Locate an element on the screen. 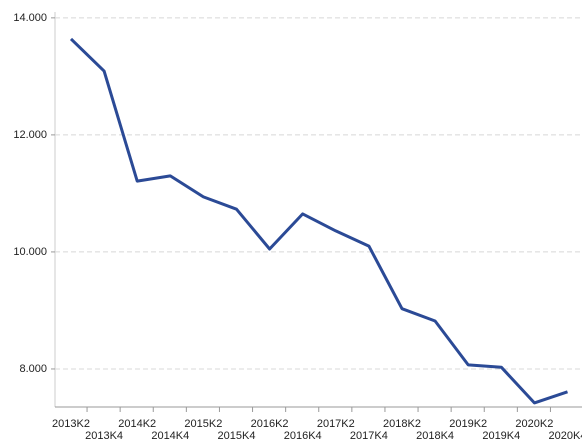  x-tick-label: 2016K4 is located at coordinates (303, 435).